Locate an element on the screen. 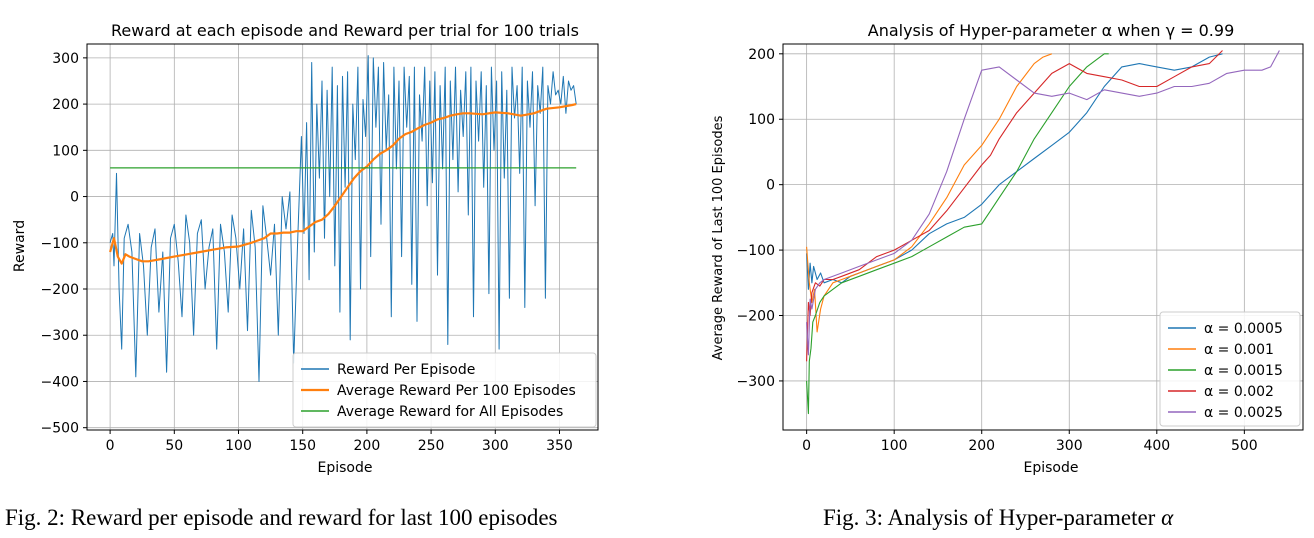  x-tick-label: 250 is located at coordinates (431, 446).